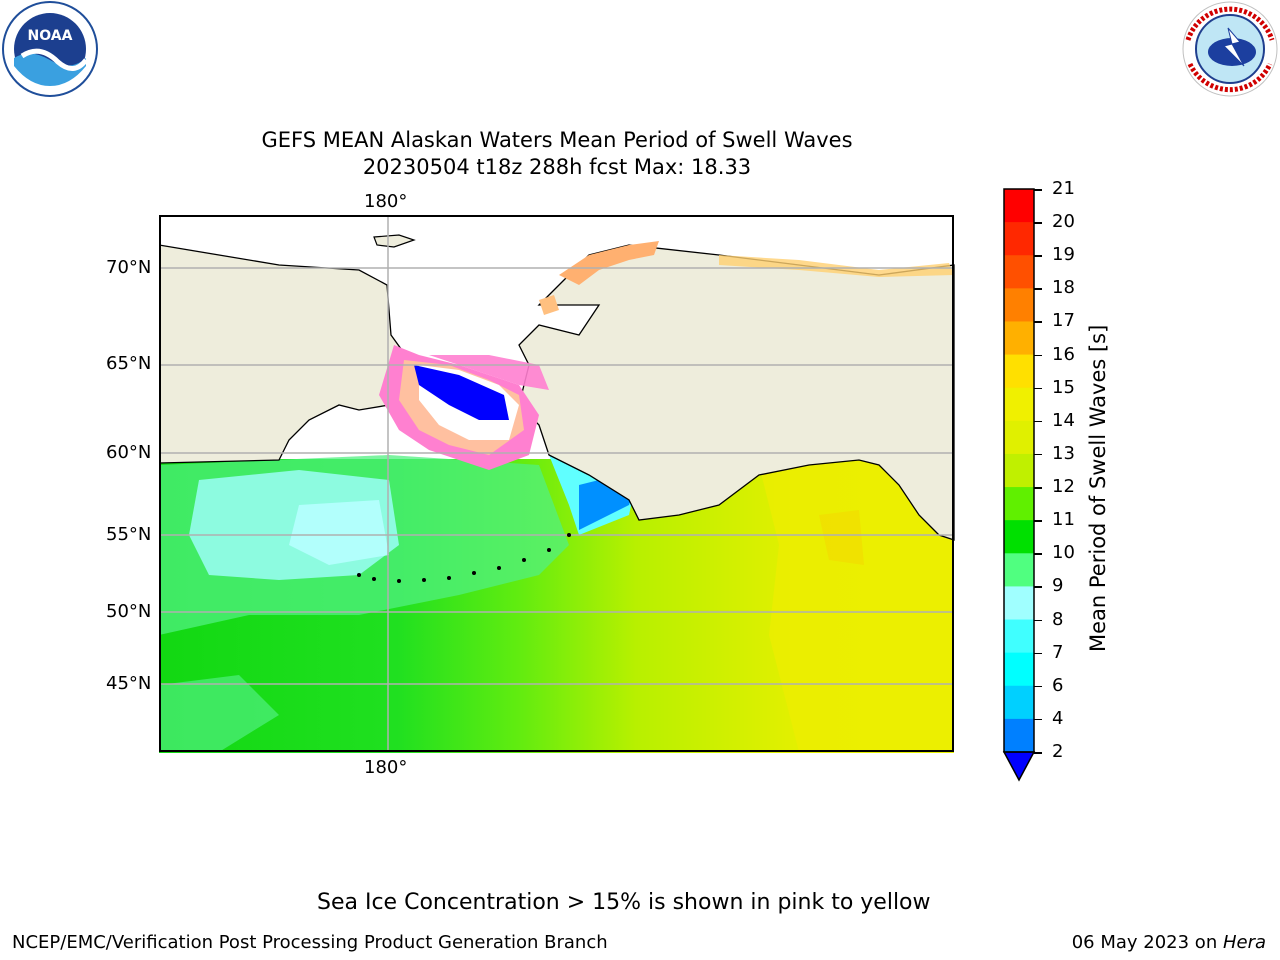  I want to click on colorbar-tick-label: 12, so click(1063, 487).